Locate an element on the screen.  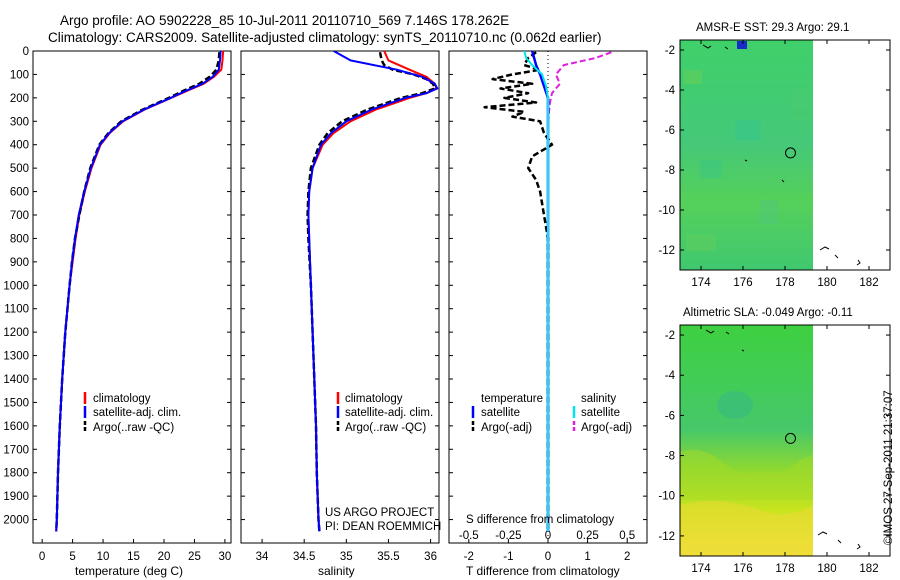
s-tick-label: 0.5 is located at coordinates (627, 536).